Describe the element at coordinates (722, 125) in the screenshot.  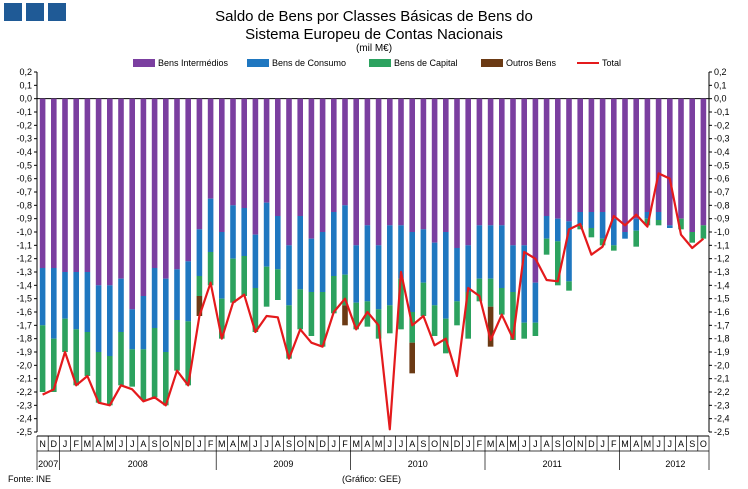
I see `y-tick-label-right: -0,2` at that location.